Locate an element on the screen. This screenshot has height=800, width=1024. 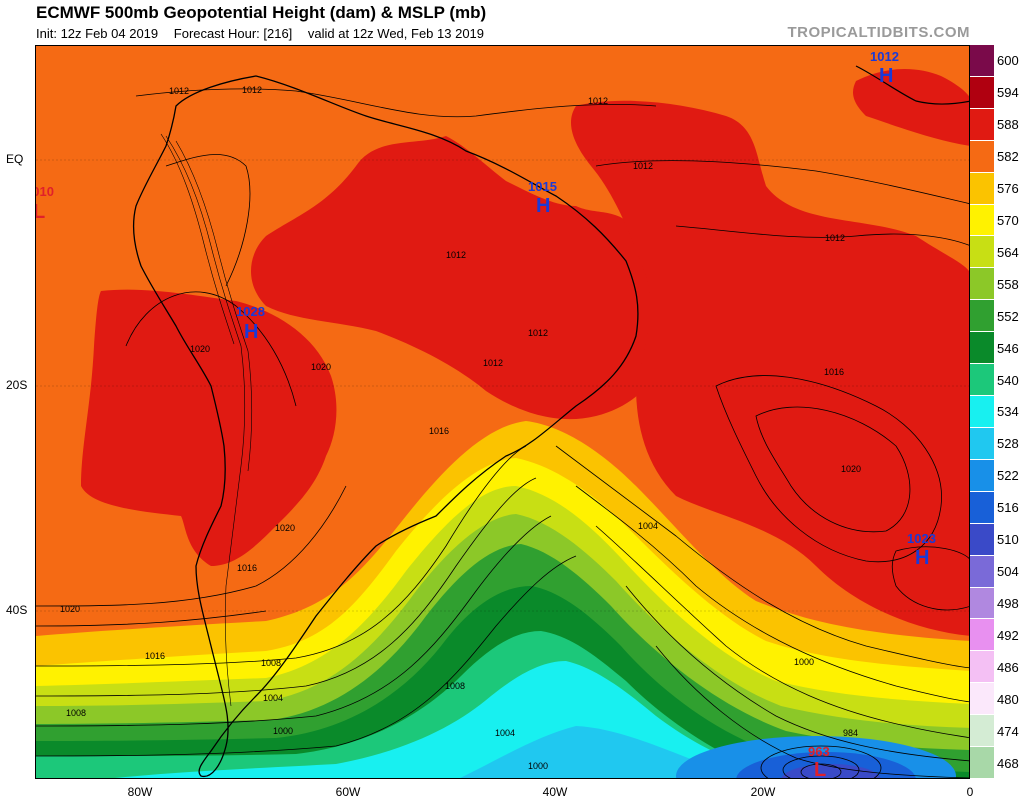
colorbar-level-540: 540 is located at coordinates (997, 380).